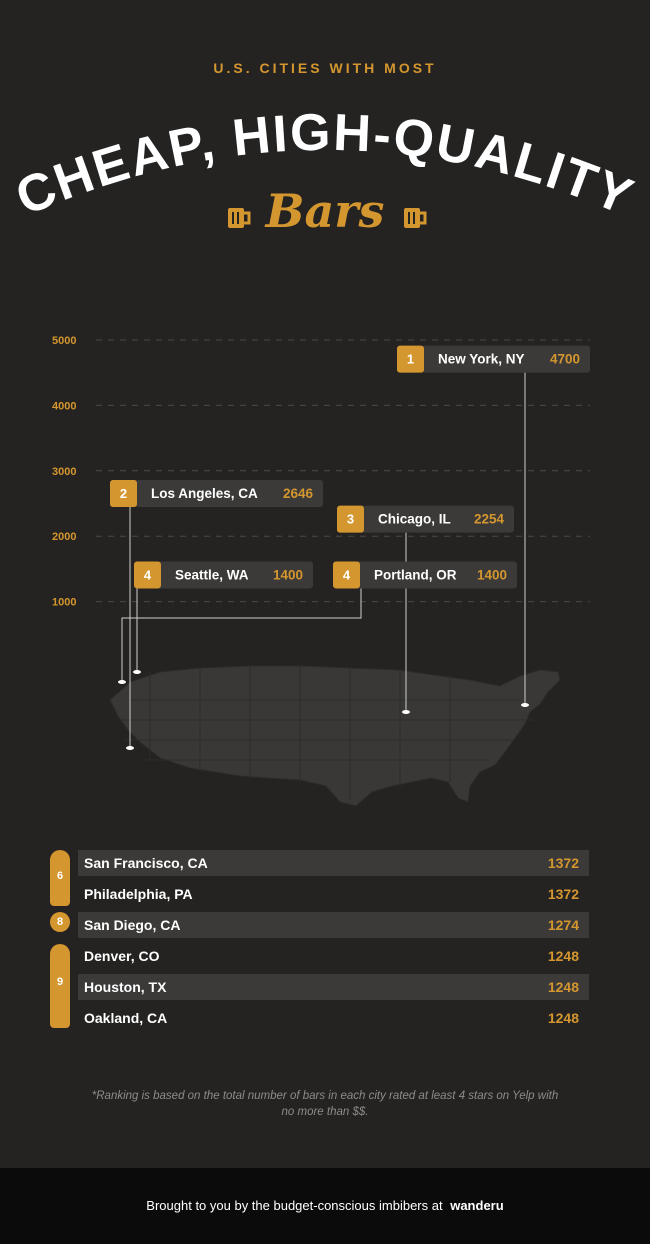  What do you see at coordinates (204, 493) in the screenshot?
I see `city-name: Los Angeles, CA` at bounding box center [204, 493].